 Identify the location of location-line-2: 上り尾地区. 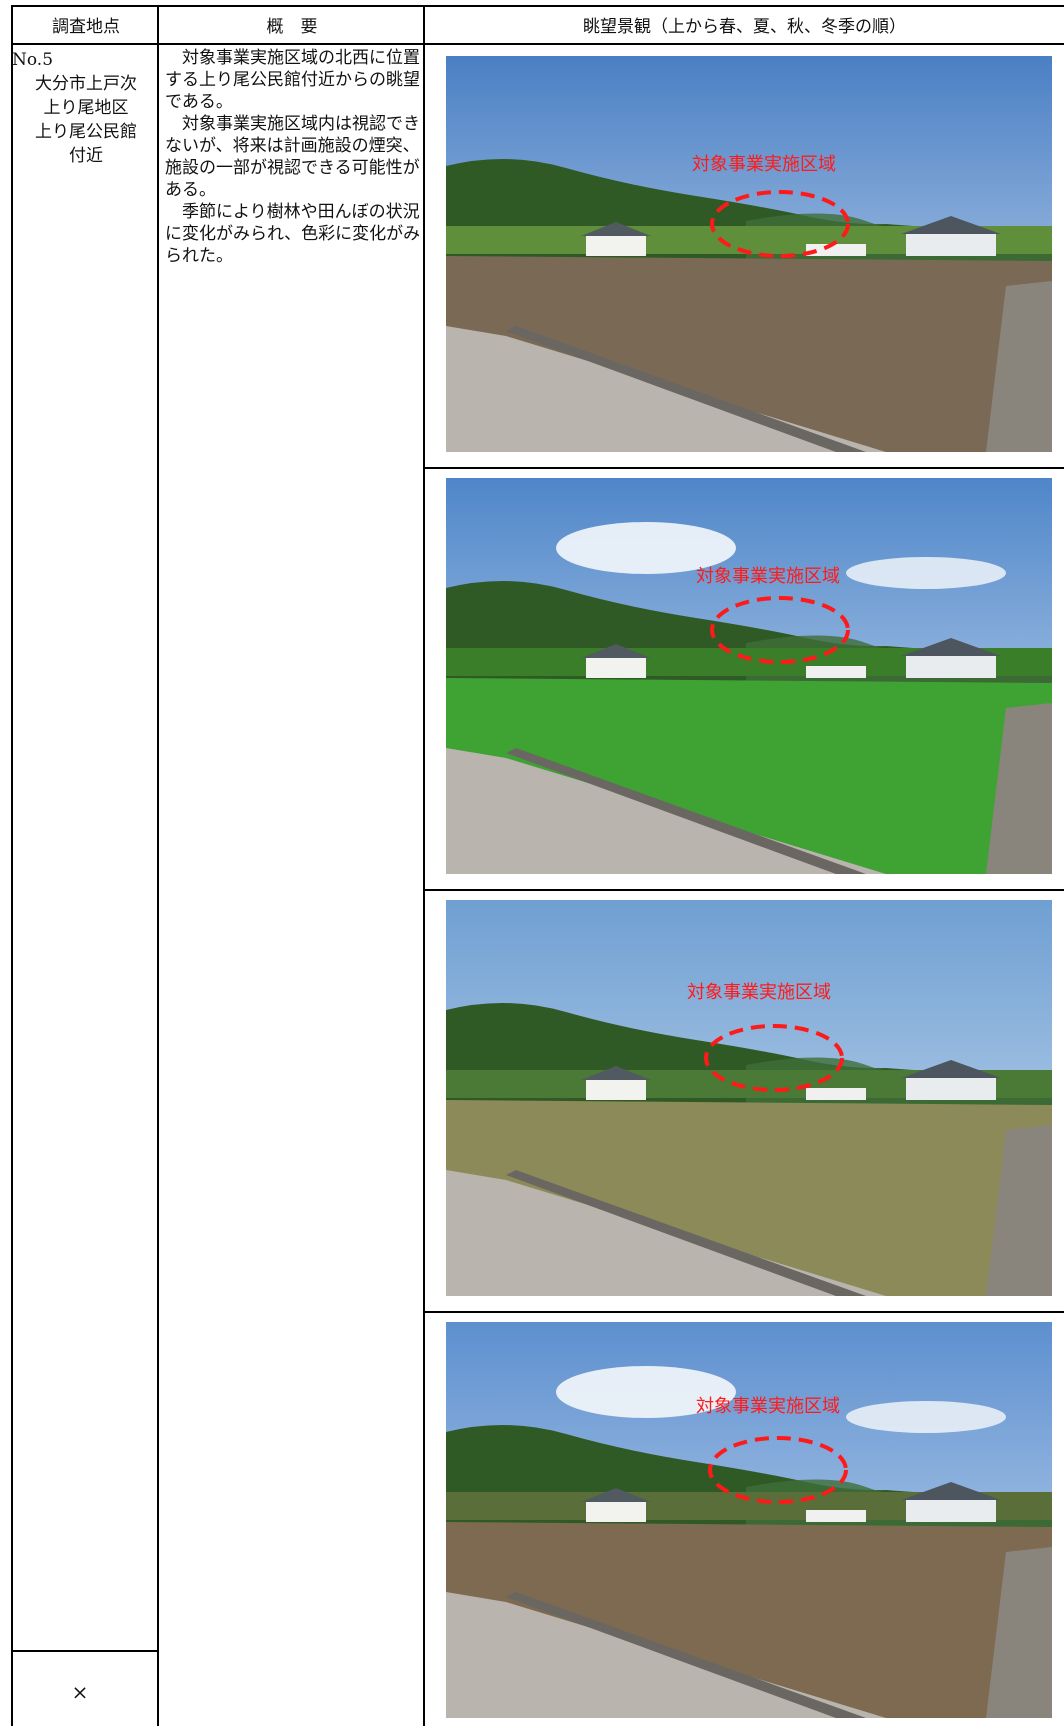
(86, 108).